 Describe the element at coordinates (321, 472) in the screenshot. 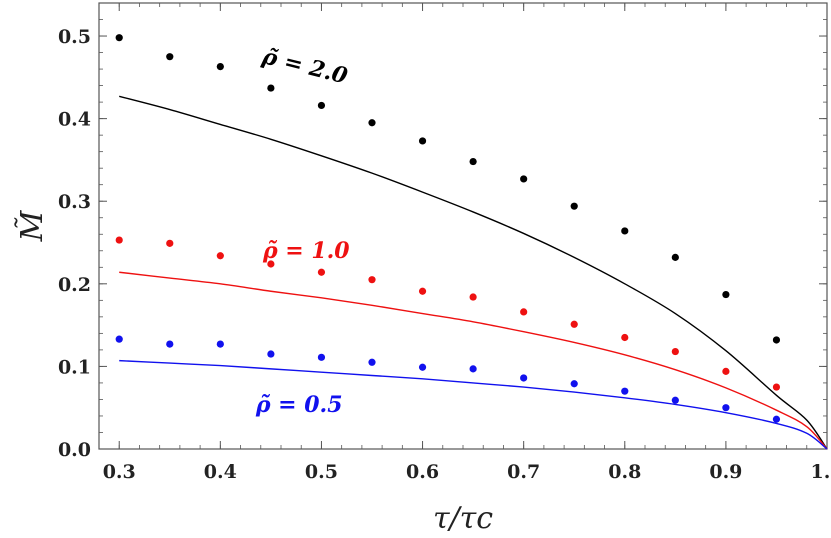

I see `x-tick-label: 0.5` at that location.